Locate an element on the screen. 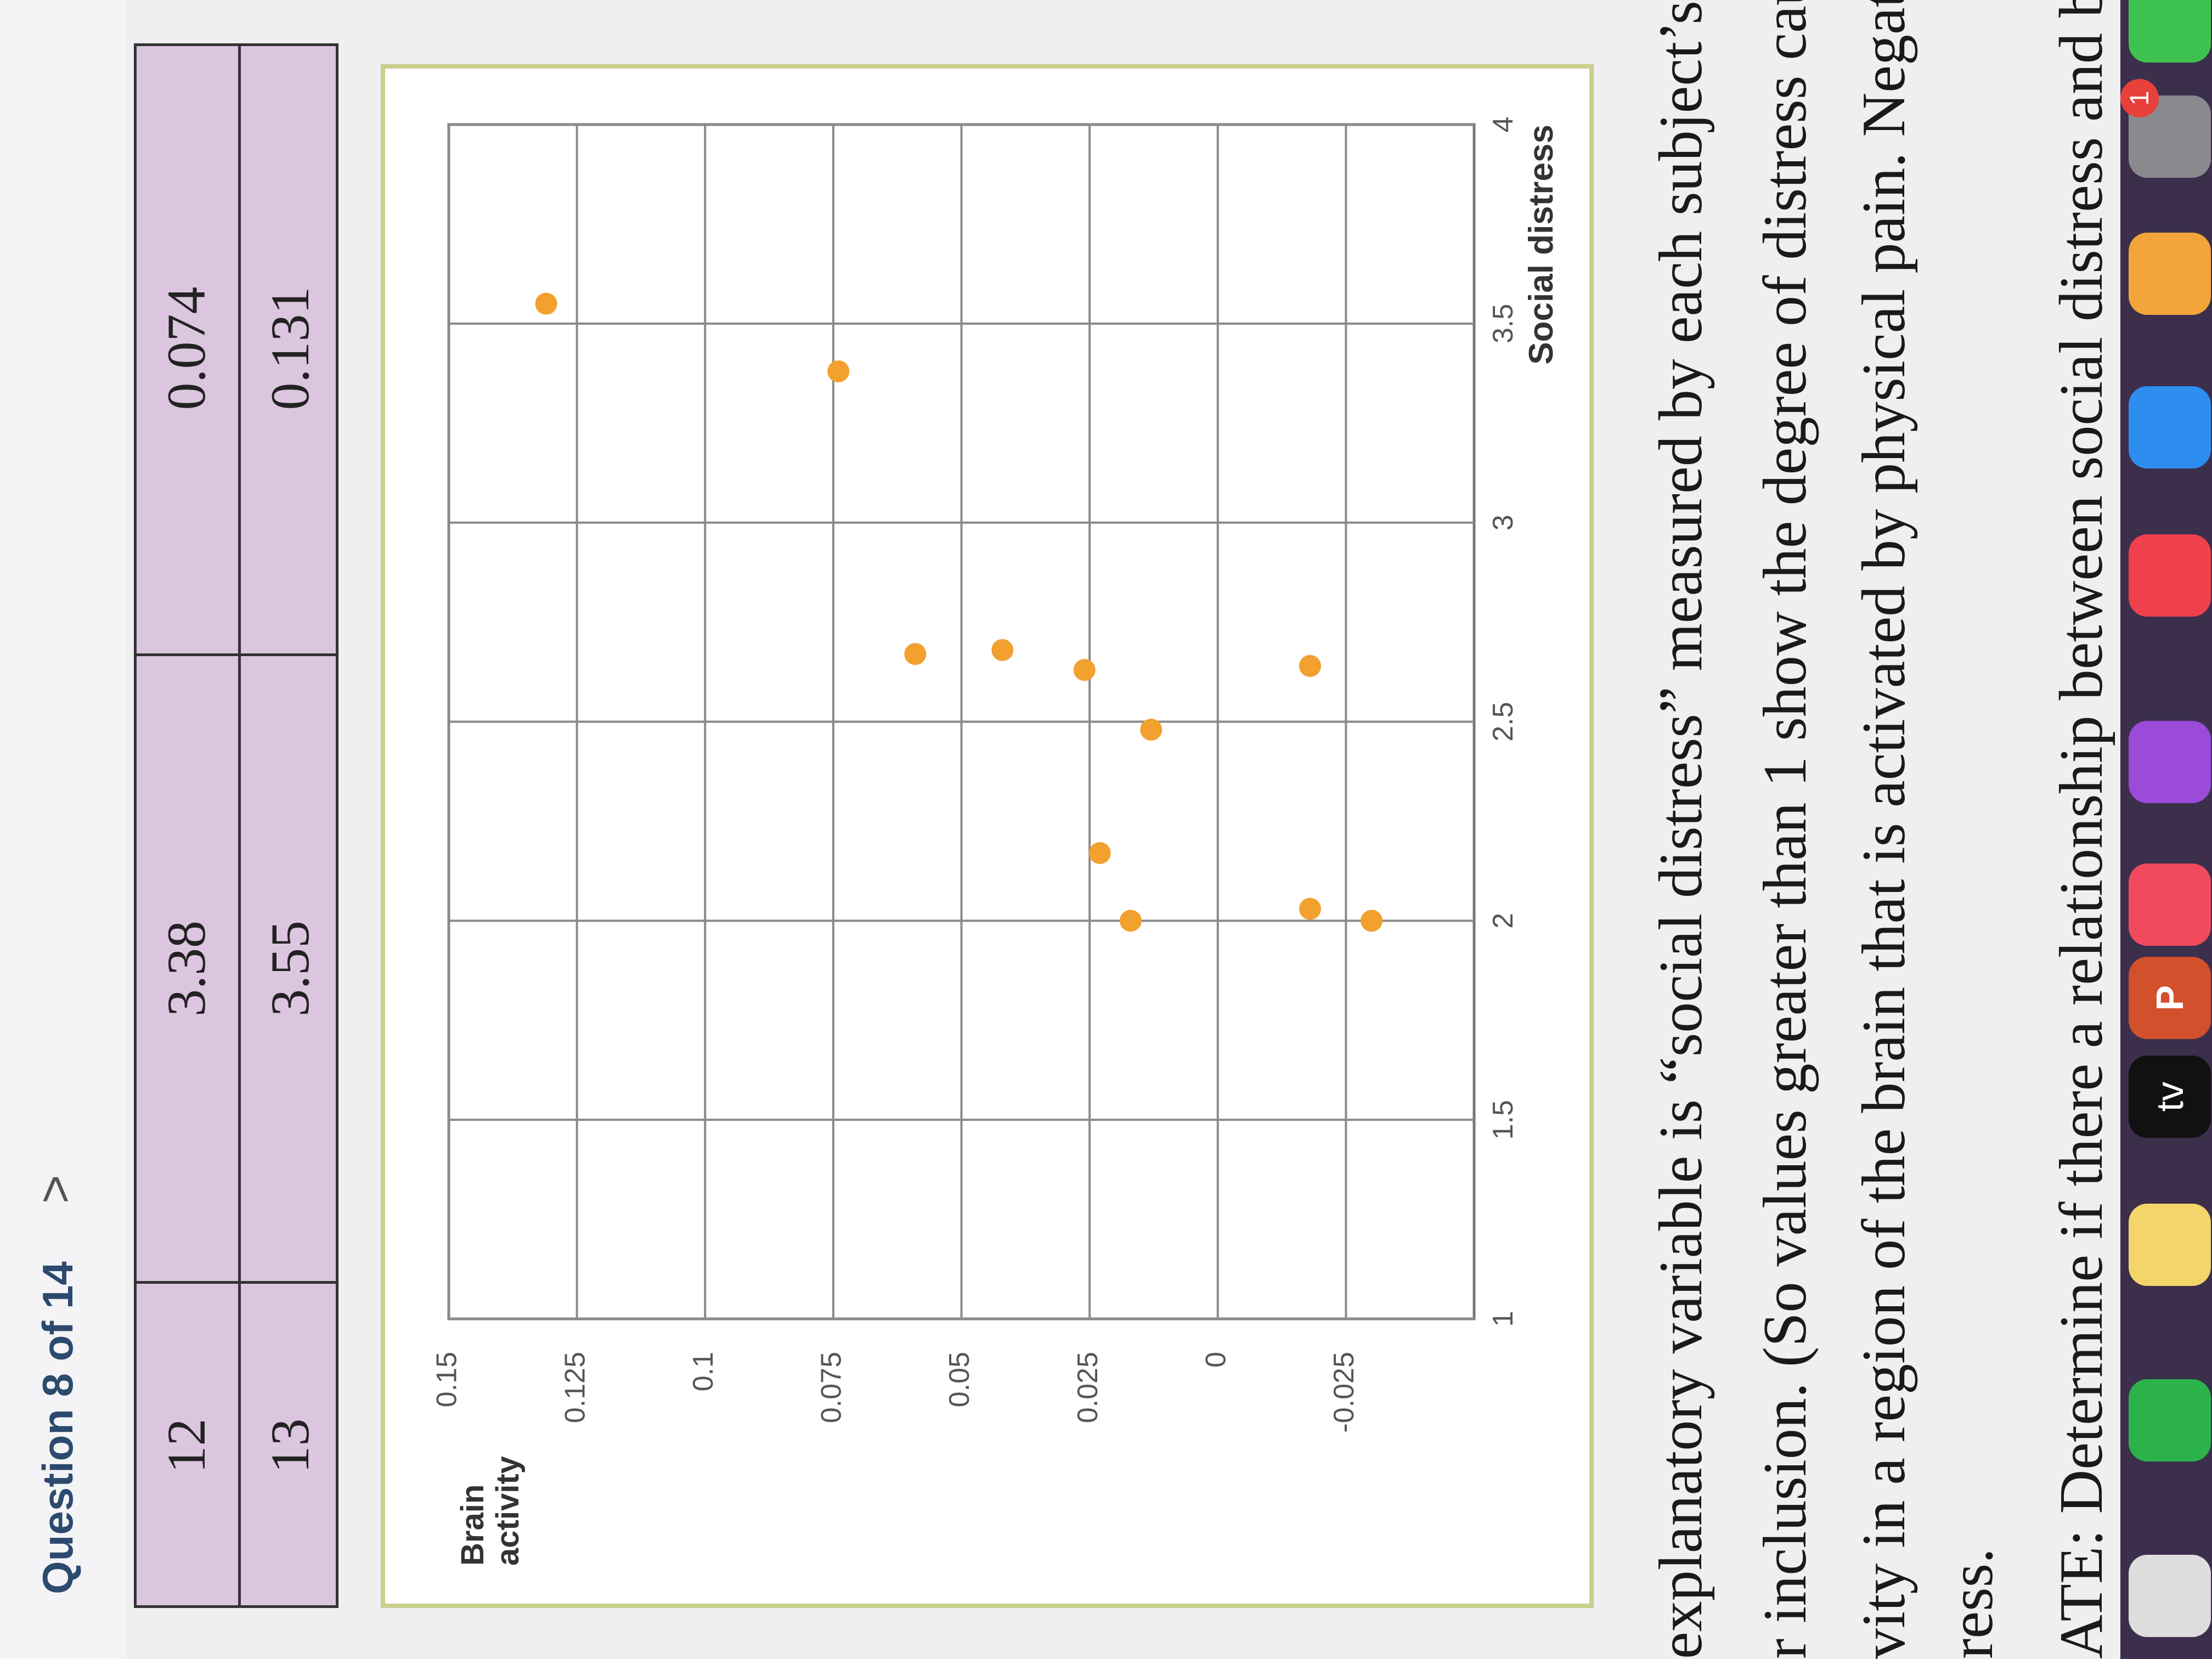 This screenshot has width=2212, height=1659. x-axis-label: Social distress is located at coordinates (1541, 245).